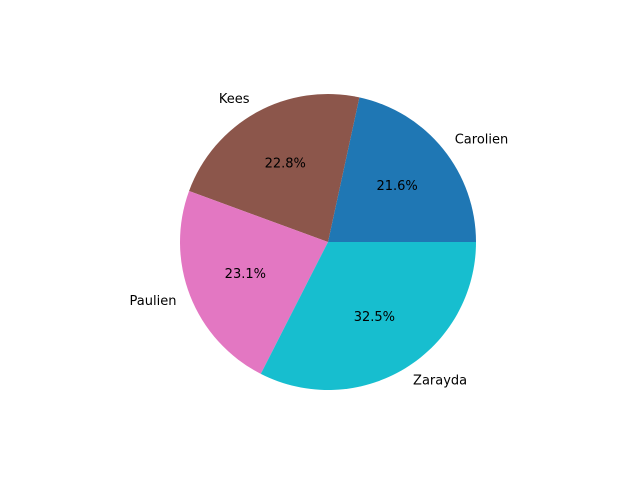  I want to click on slice-label-carolien: Carolien, so click(482, 139).